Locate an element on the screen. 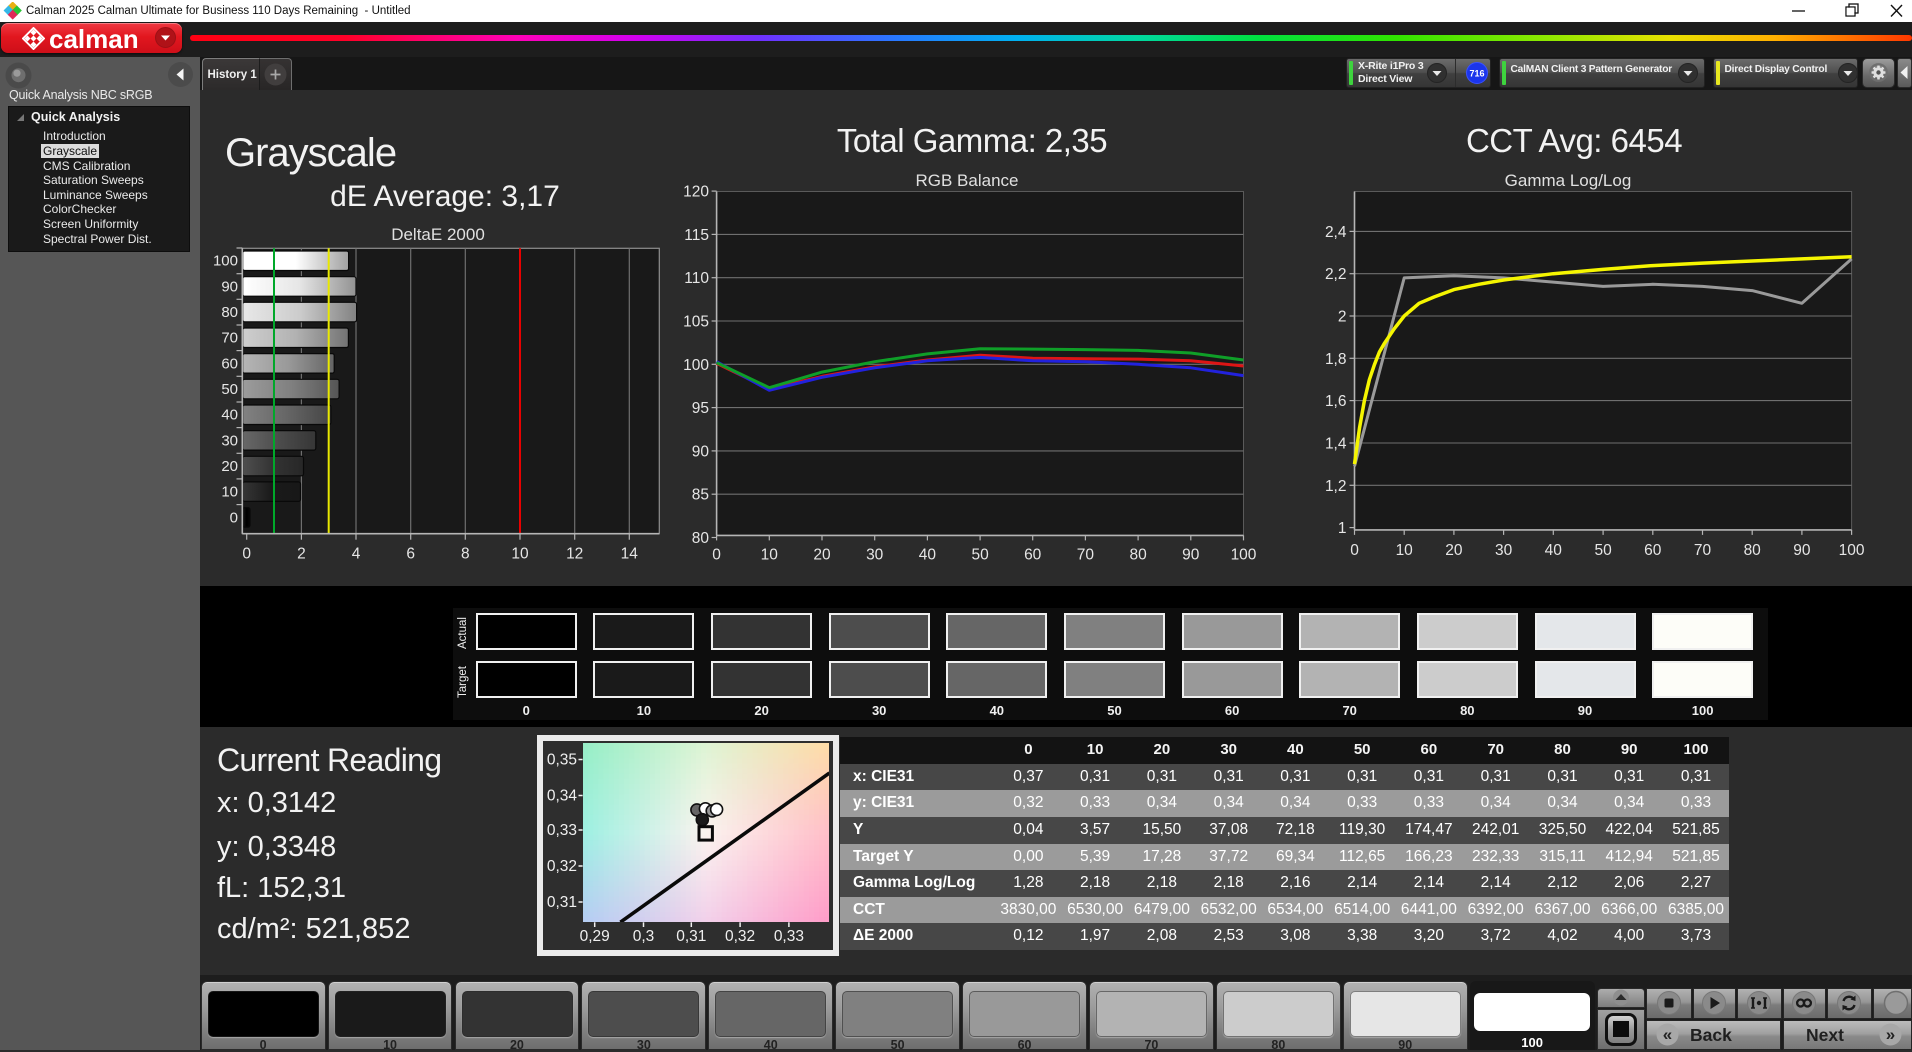 Image resolution: width=1912 pixels, height=1052 pixels. svg-text: 4 is located at coordinates (356, 554).